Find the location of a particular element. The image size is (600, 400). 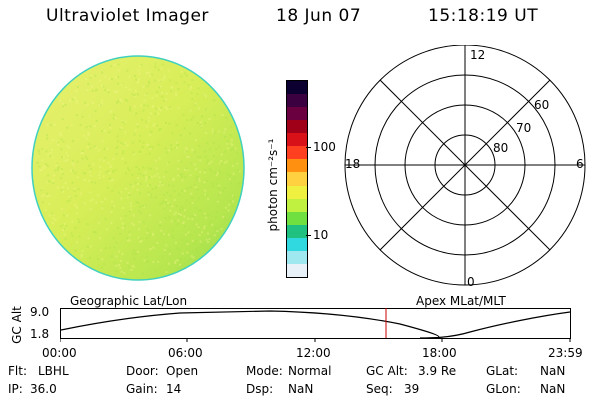

seq-label: Seq: is located at coordinates (379, 389).